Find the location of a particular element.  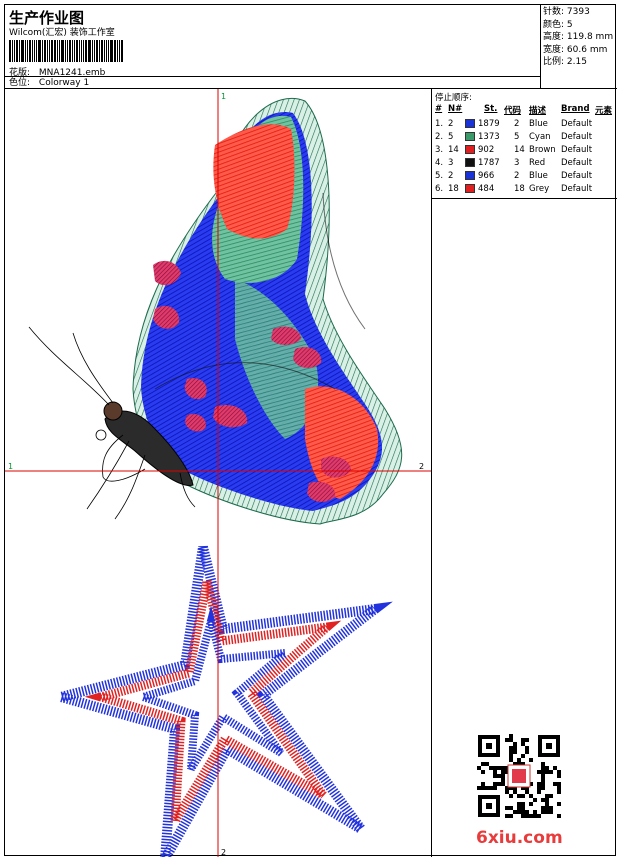

file-line: 花版: MNA1241.emb is located at coordinates (57, 71).